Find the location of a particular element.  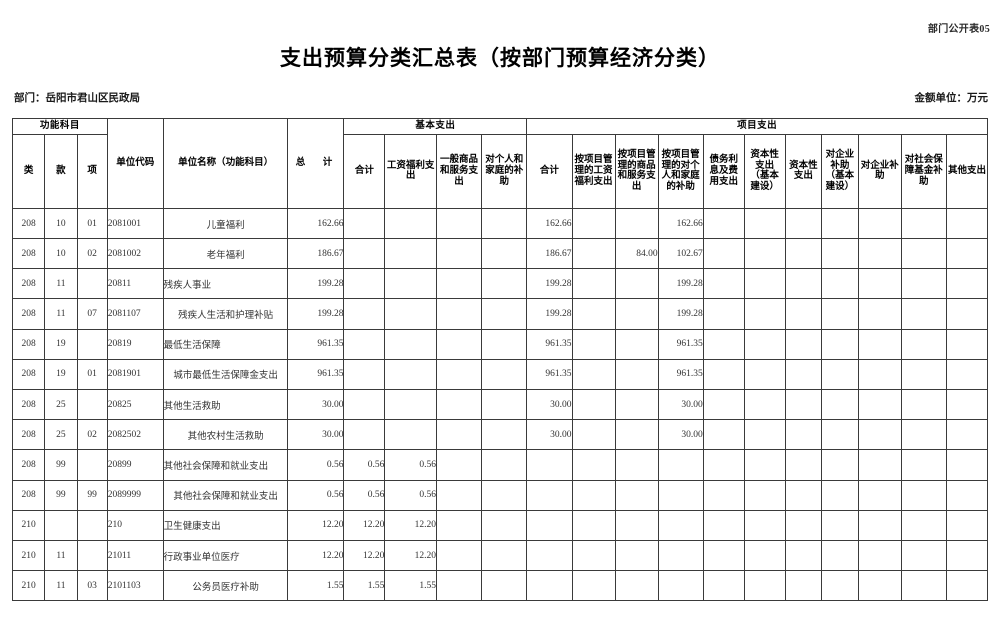

cell-unit-name: 最低生活保障 is located at coordinates (225, 344).